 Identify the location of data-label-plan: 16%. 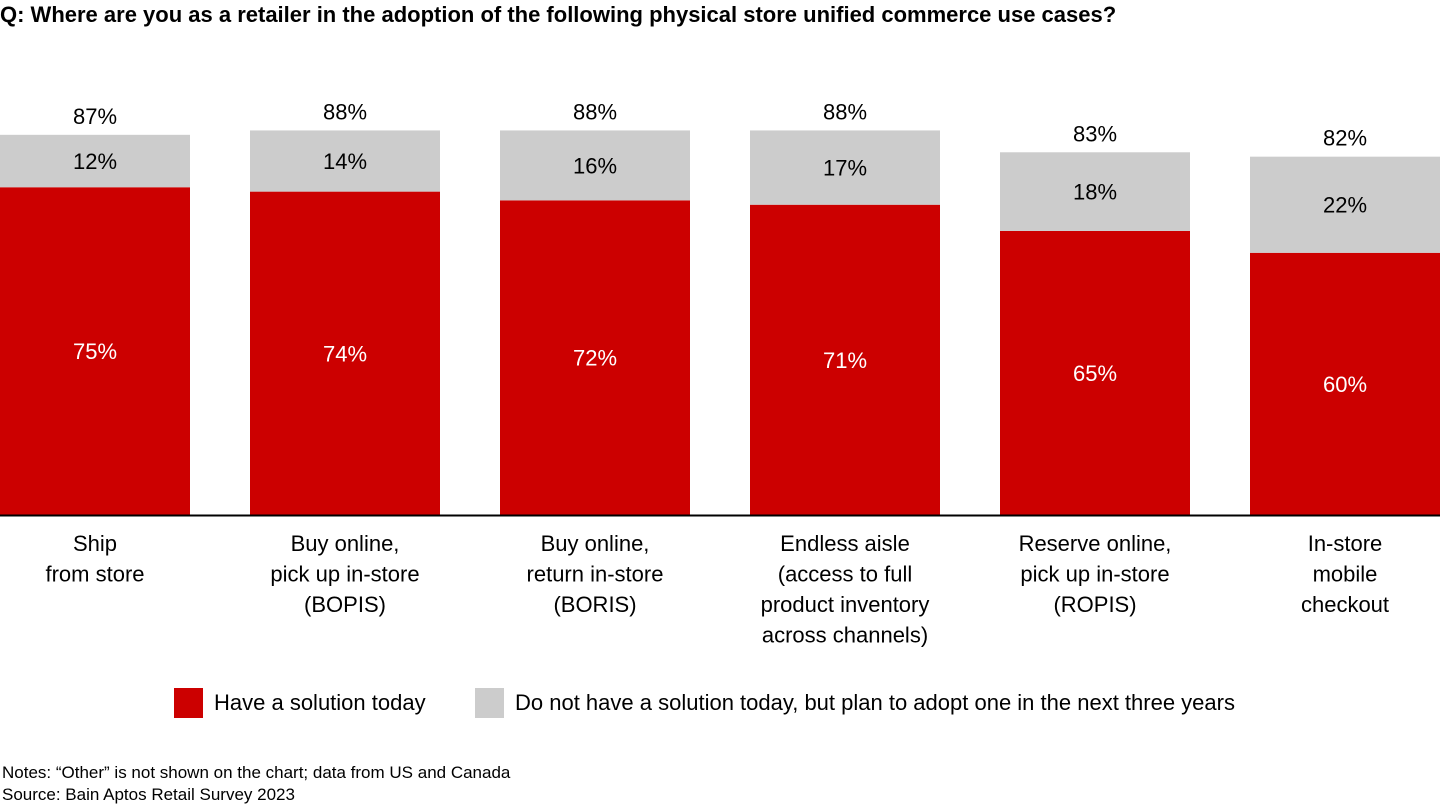
(595, 165).